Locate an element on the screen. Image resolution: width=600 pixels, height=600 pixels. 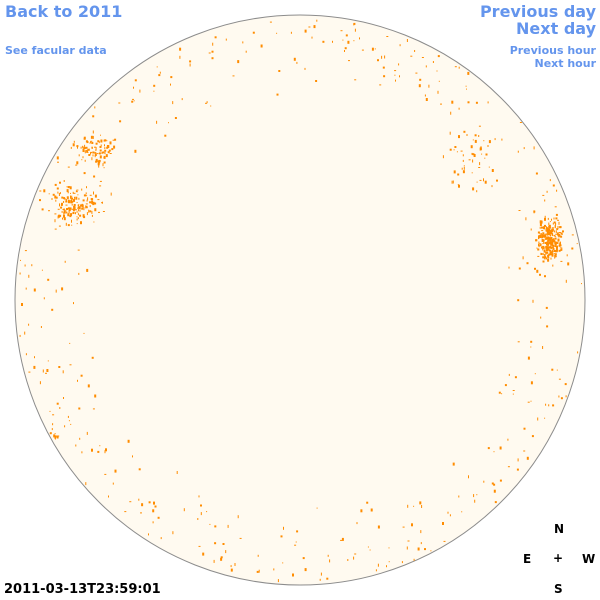
next-day-link: Next day is located at coordinates (556, 28).